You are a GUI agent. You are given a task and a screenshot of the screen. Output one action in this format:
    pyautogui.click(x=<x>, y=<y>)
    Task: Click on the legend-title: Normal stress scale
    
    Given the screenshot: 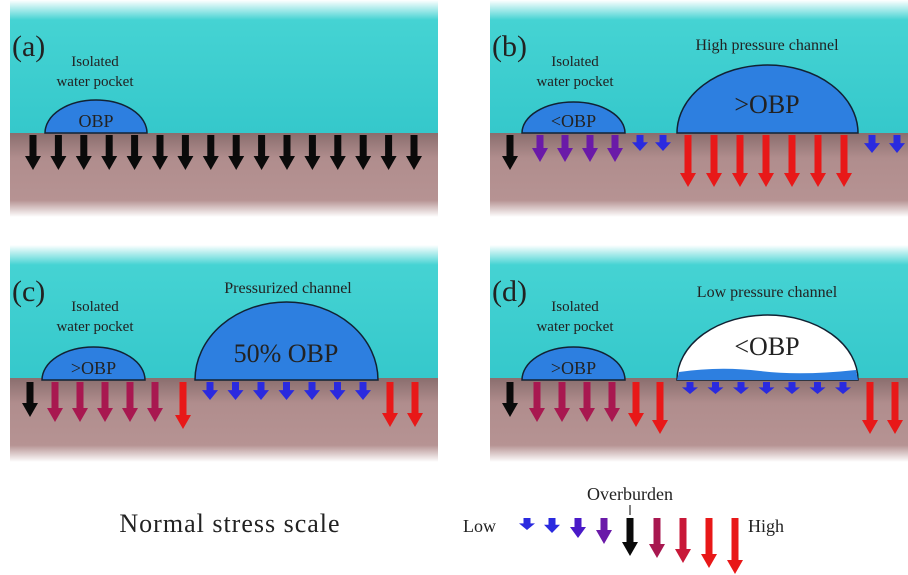 What is the action you would take?
    pyautogui.click(x=229, y=523)
    